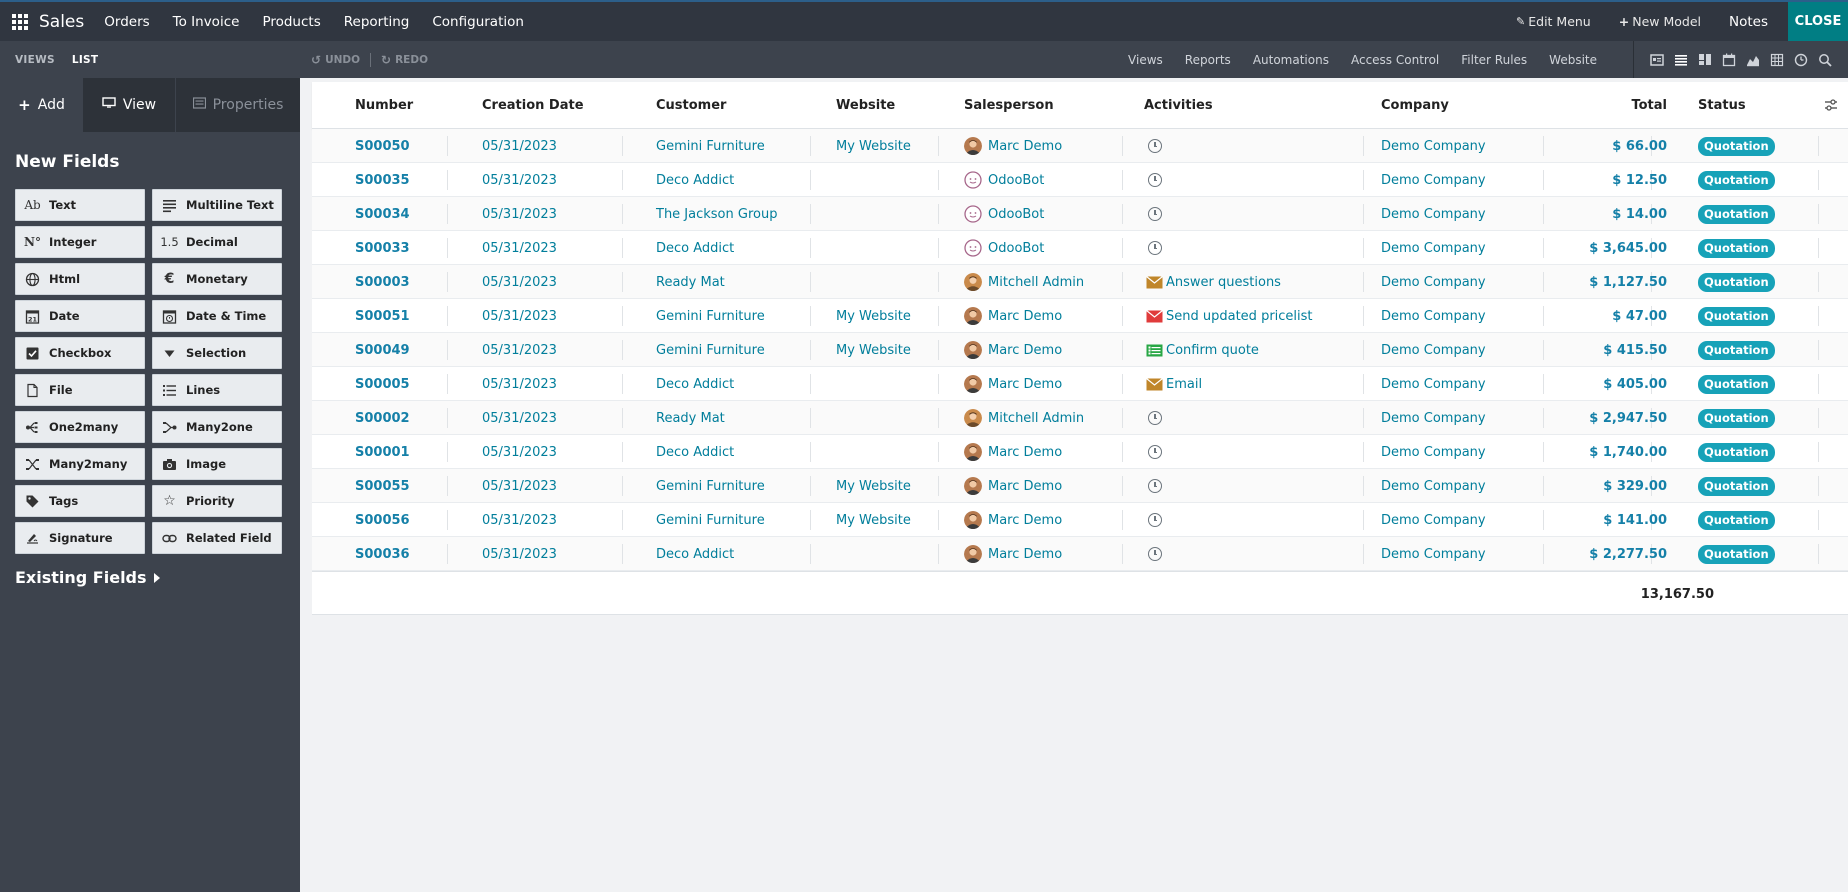 This screenshot has width=1848, height=892. What do you see at coordinates (1635, 520) in the screenshot?
I see `cell-total: $ 141.00` at bounding box center [1635, 520].